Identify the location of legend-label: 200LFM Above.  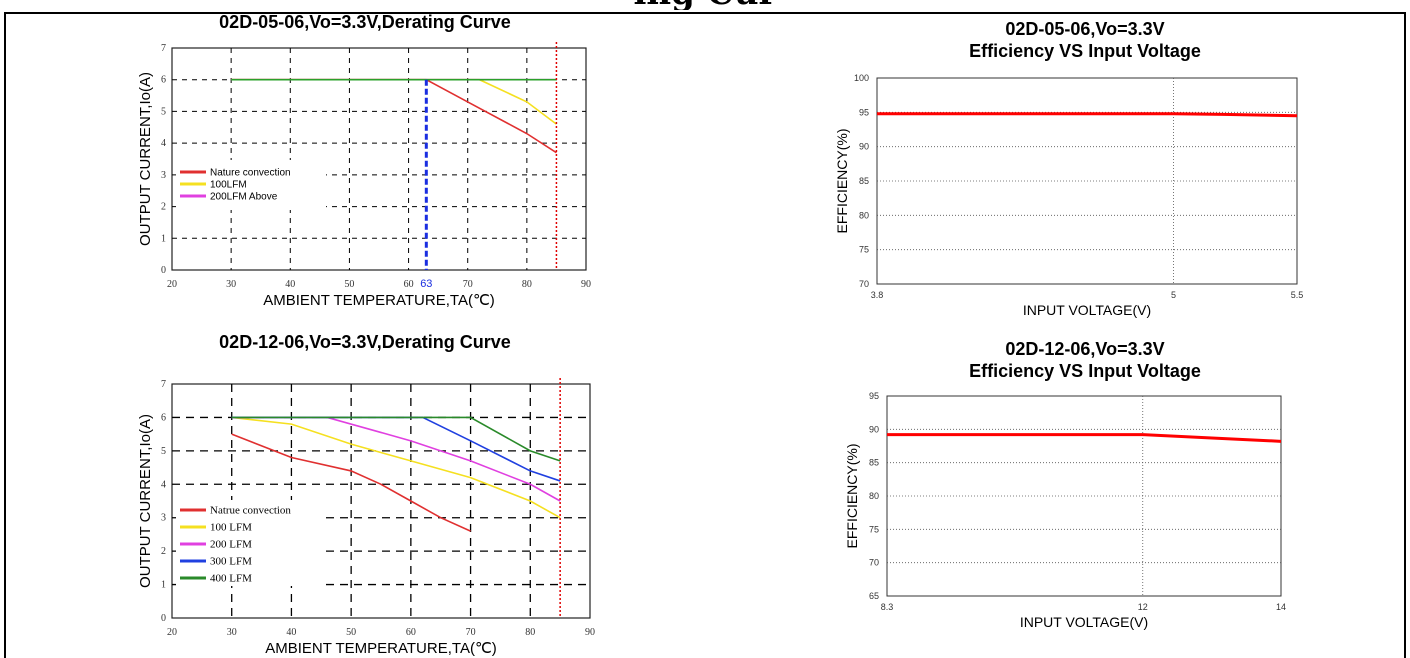
(244, 197).